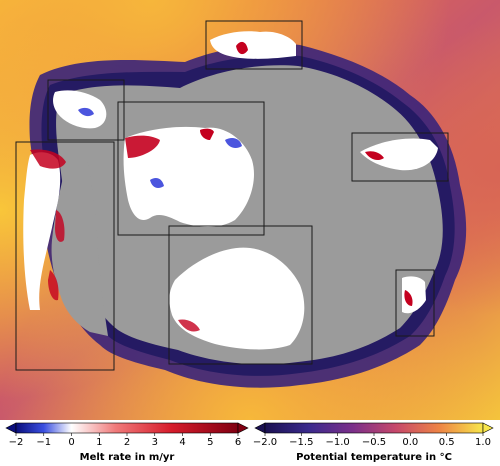 The image size is (500, 466). Describe the element at coordinates (338, 442) in the screenshot. I see `temp_colorbar-tick-label: −1.0` at that location.